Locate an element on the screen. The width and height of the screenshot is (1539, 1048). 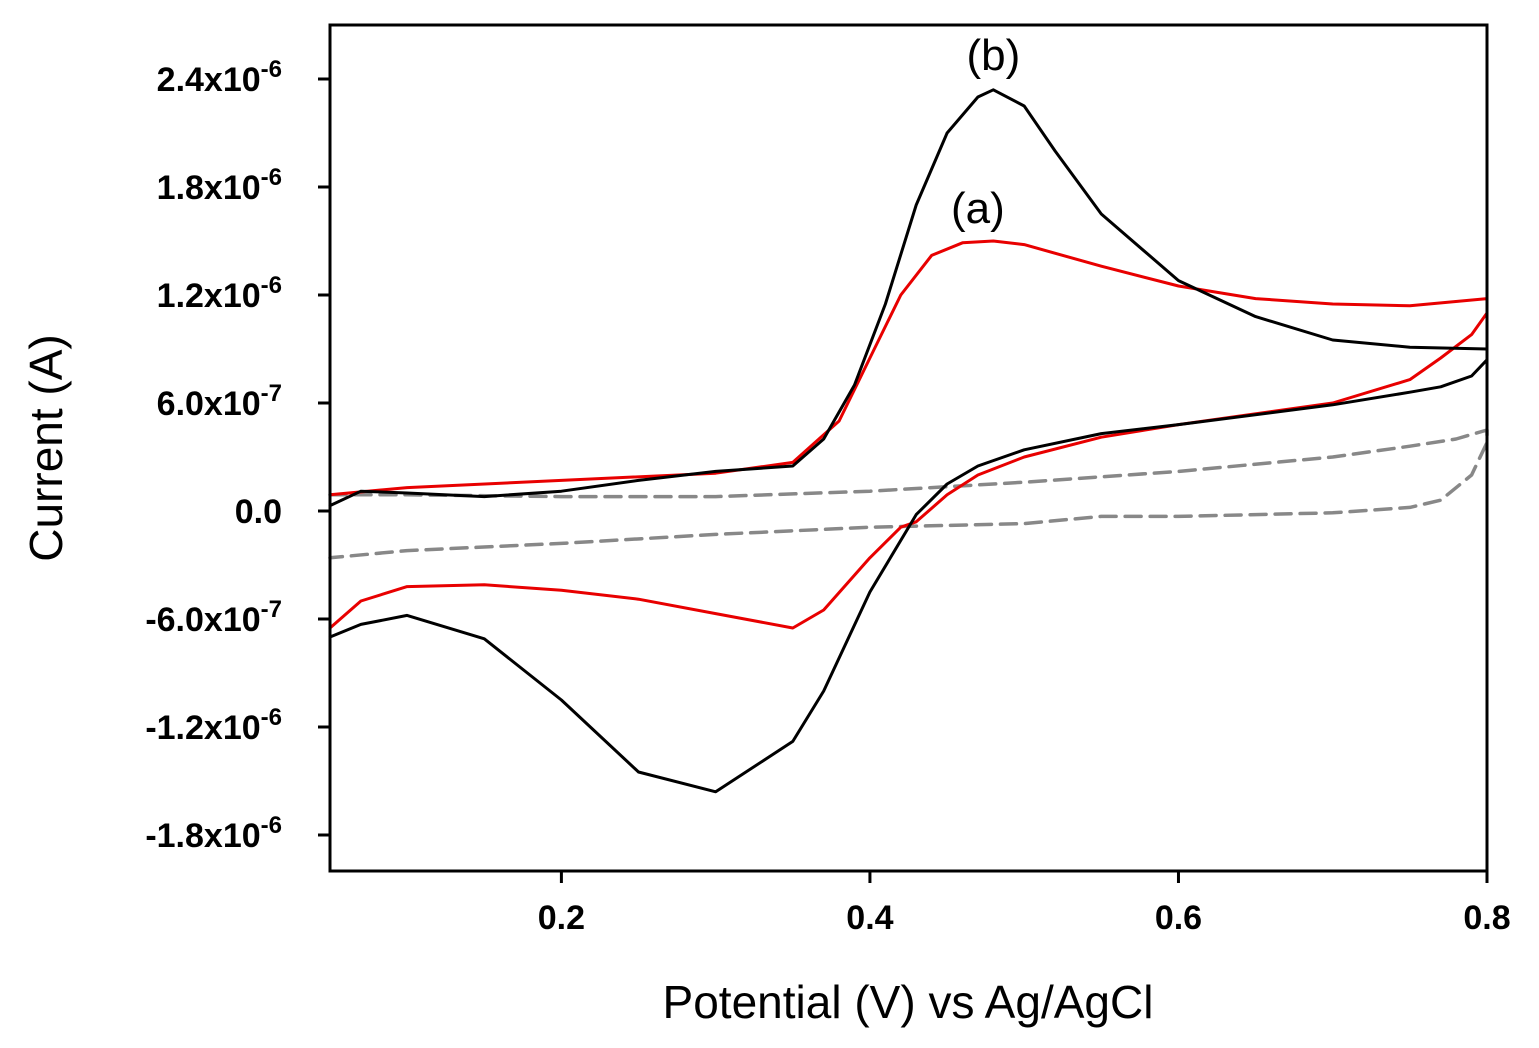
x-tick-label: 0.2 is located at coordinates (561, 918).